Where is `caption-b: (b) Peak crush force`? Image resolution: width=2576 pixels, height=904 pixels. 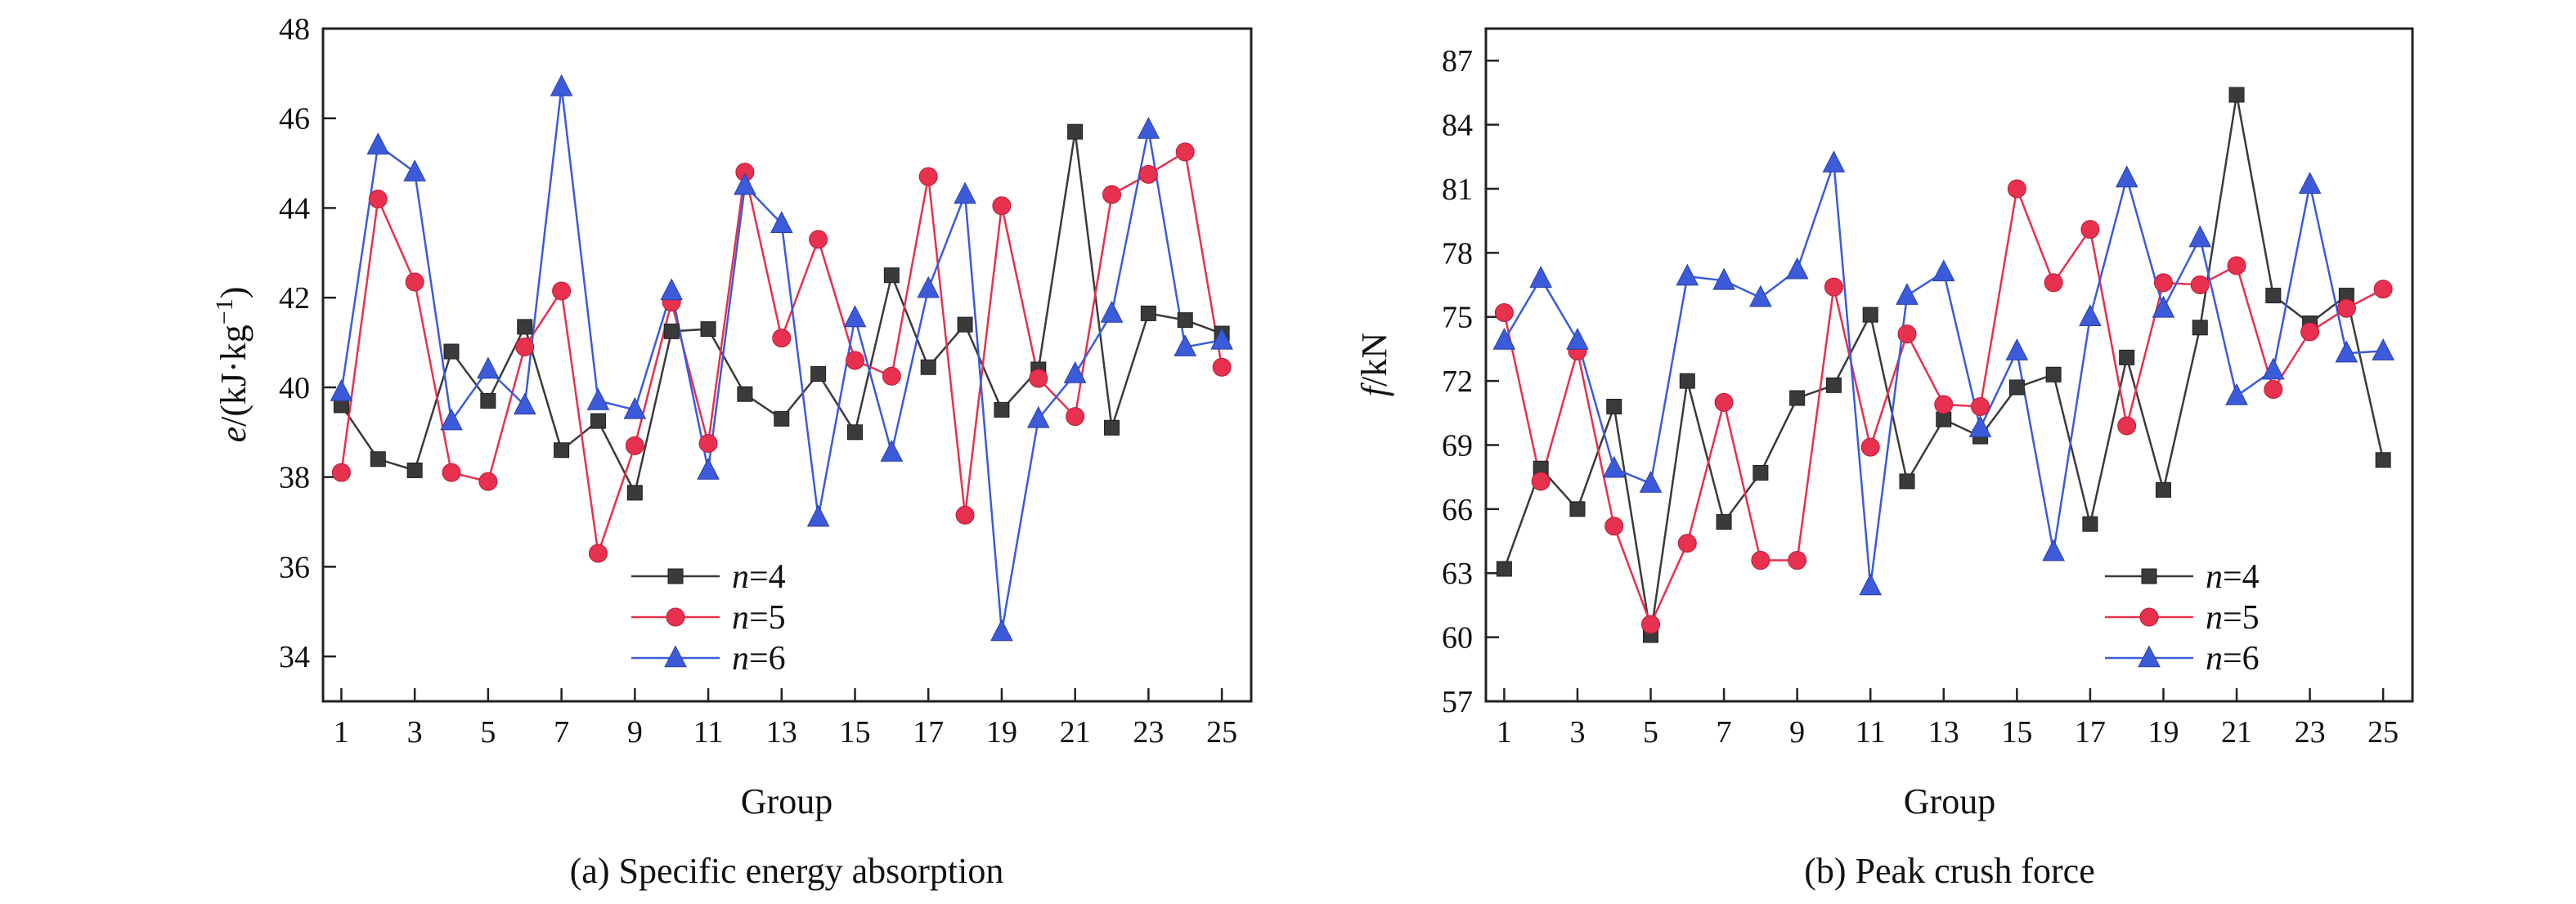
caption-b: (b) Peak crush force is located at coordinates (1949, 871).